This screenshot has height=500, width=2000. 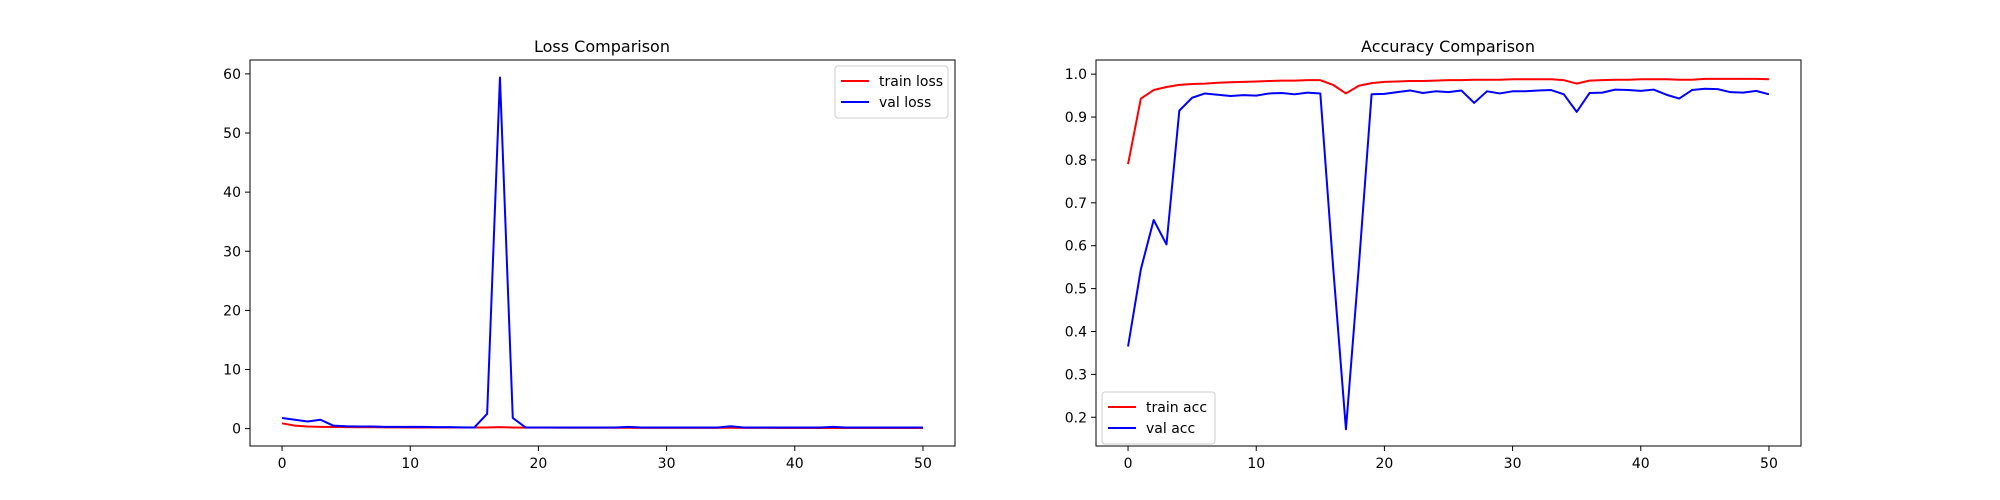 What do you see at coordinates (1076, 375) in the screenshot?
I see `y-tick-label: 0.3` at bounding box center [1076, 375].